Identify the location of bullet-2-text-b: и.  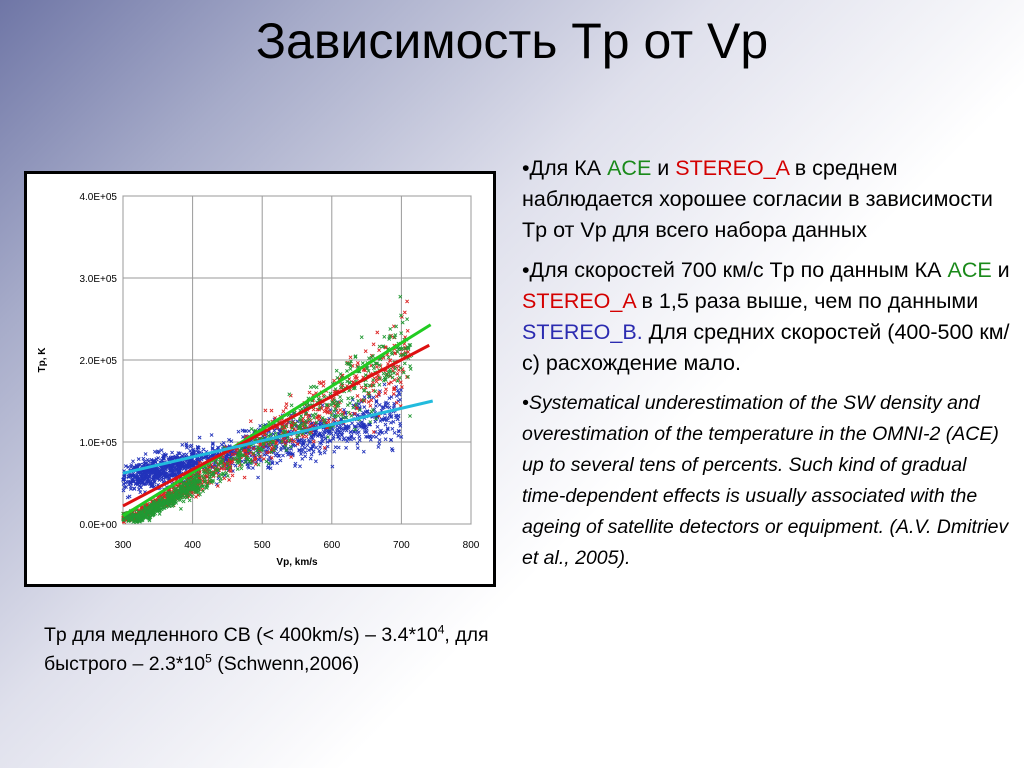
(1000, 270).